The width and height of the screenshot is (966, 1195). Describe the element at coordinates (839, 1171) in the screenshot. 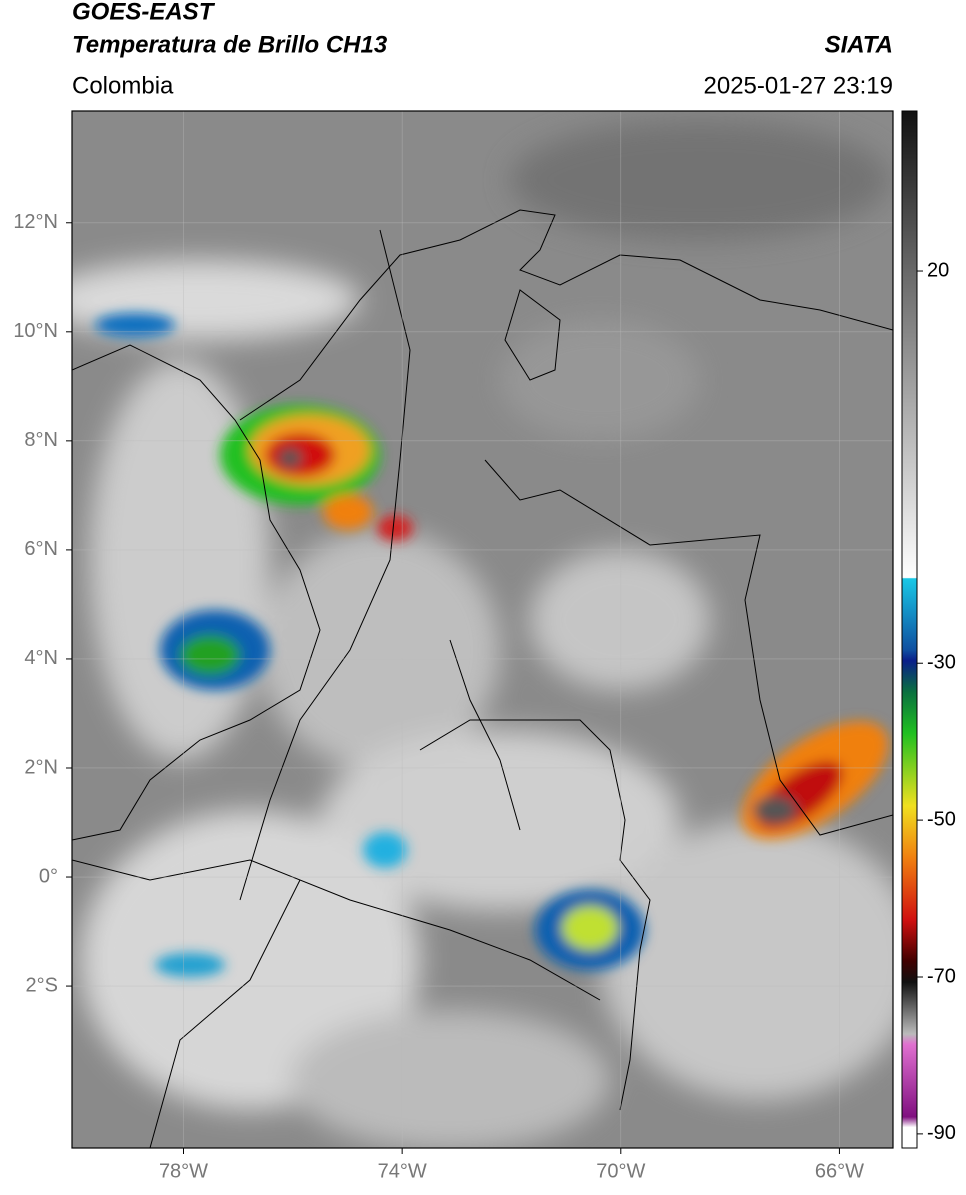

I see `x-tick-label: 66°W` at that location.